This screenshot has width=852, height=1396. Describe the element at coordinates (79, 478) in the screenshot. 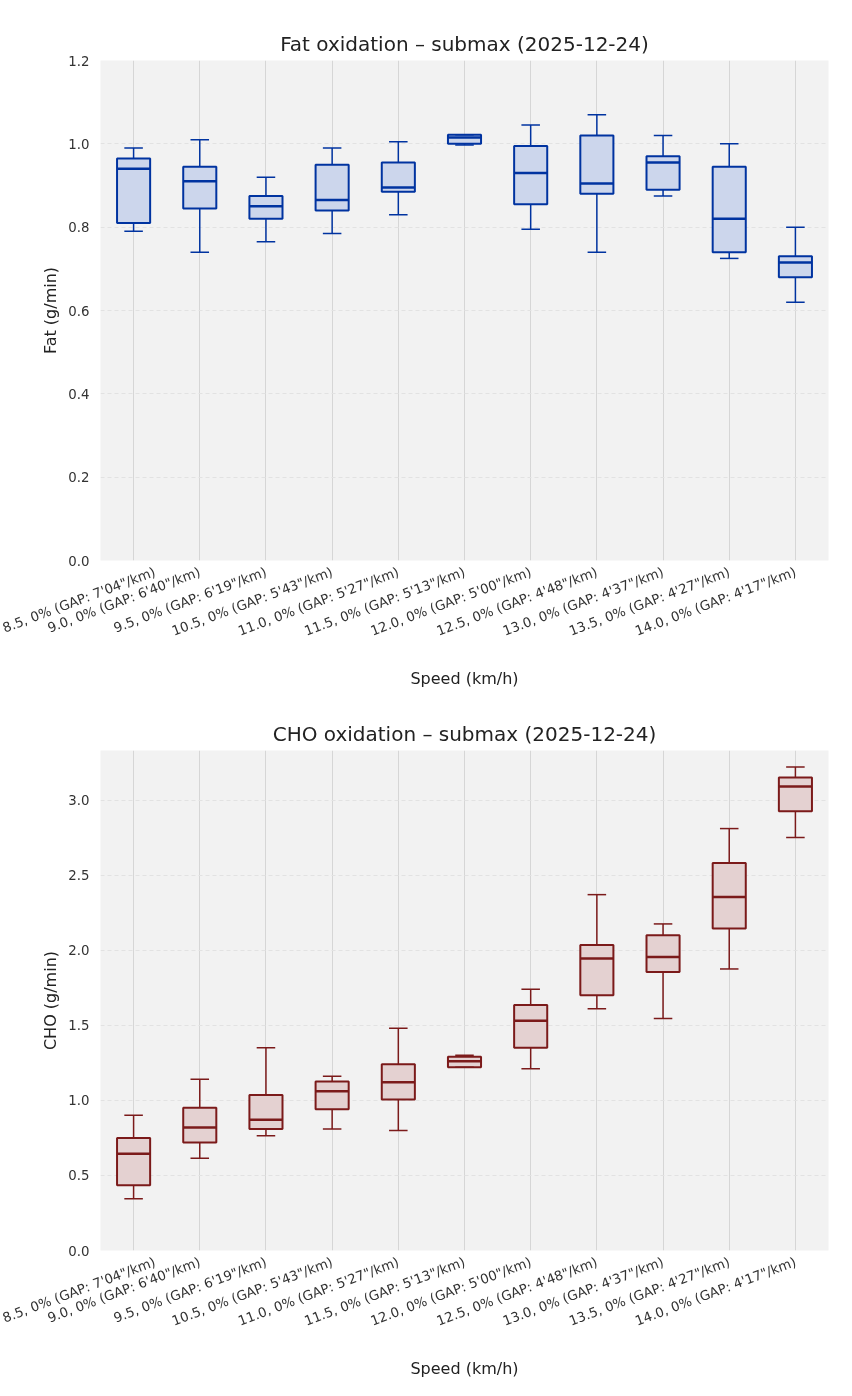

I see `y-tick-label: 0.2` at that location.